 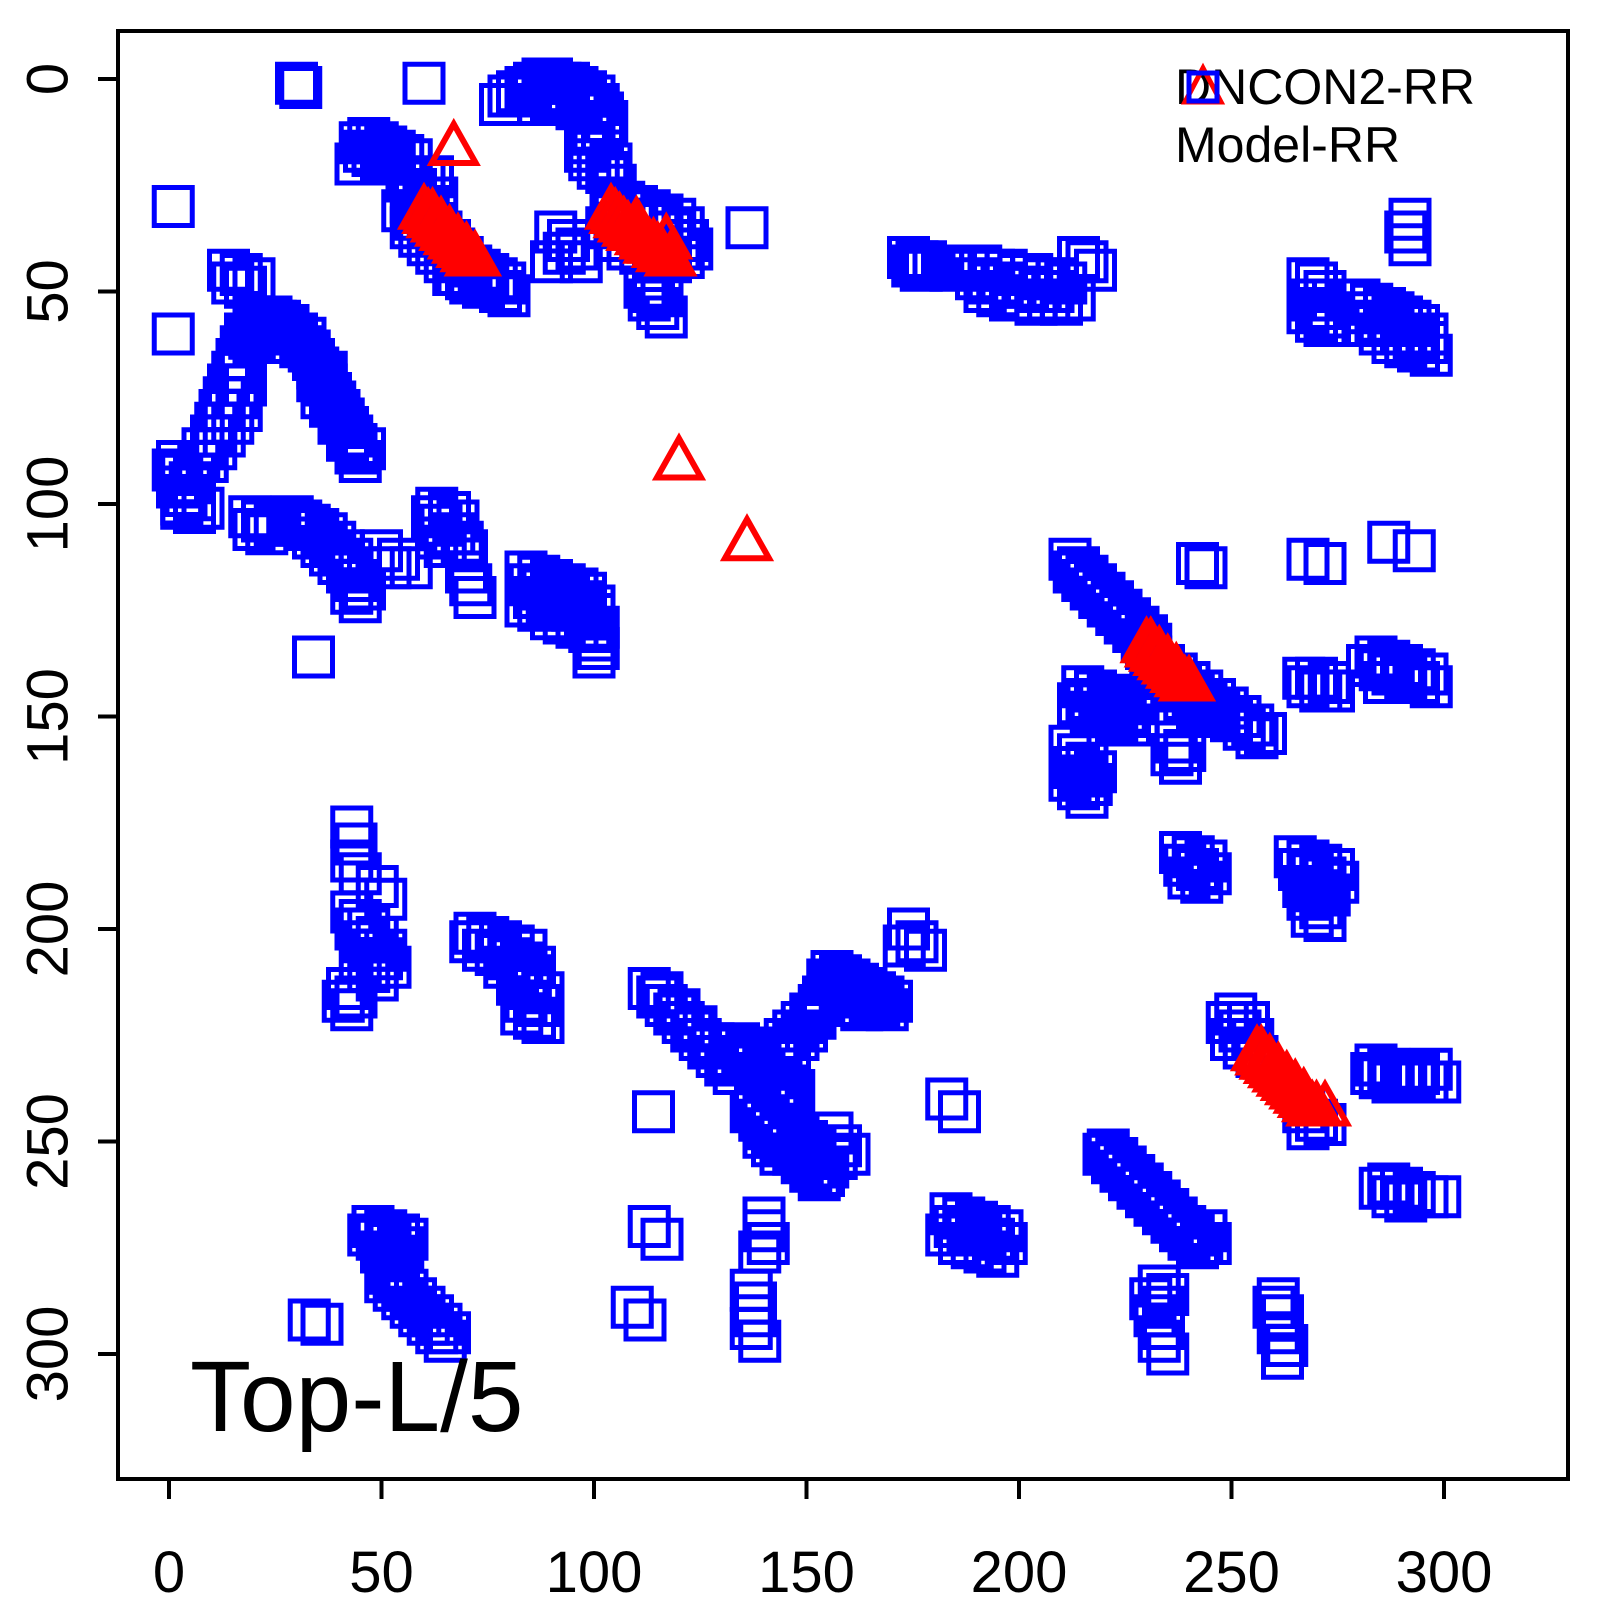 I want to click on x-axis-tick-label: 200, so click(x=1019, y=1570).